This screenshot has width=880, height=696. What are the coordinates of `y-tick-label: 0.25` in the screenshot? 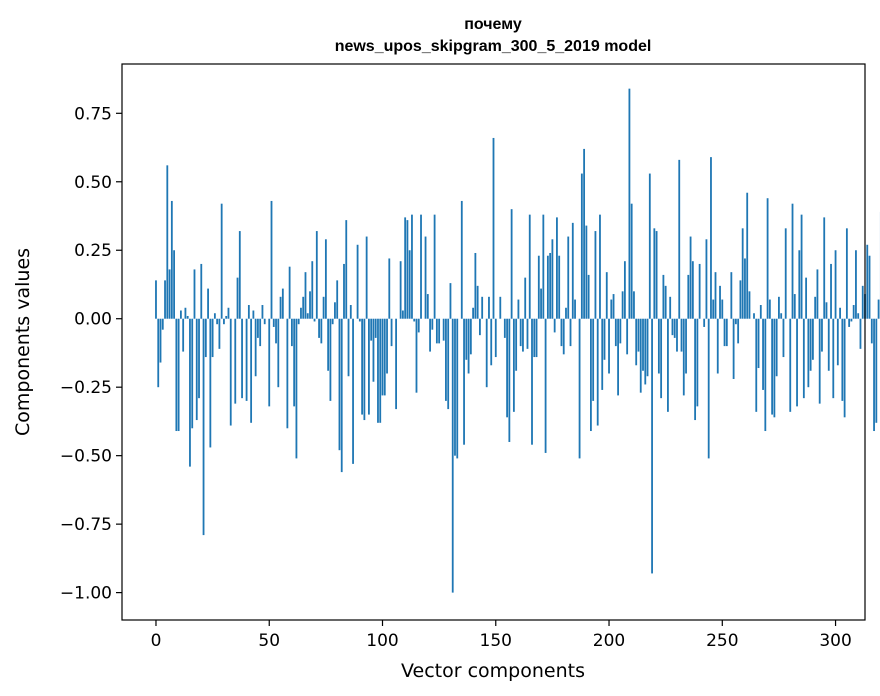 It's located at (93, 251).